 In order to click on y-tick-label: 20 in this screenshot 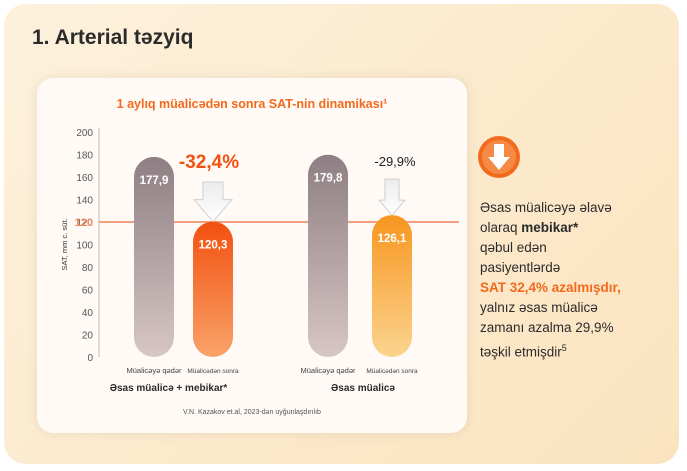, I will do `click(88, 336)`.